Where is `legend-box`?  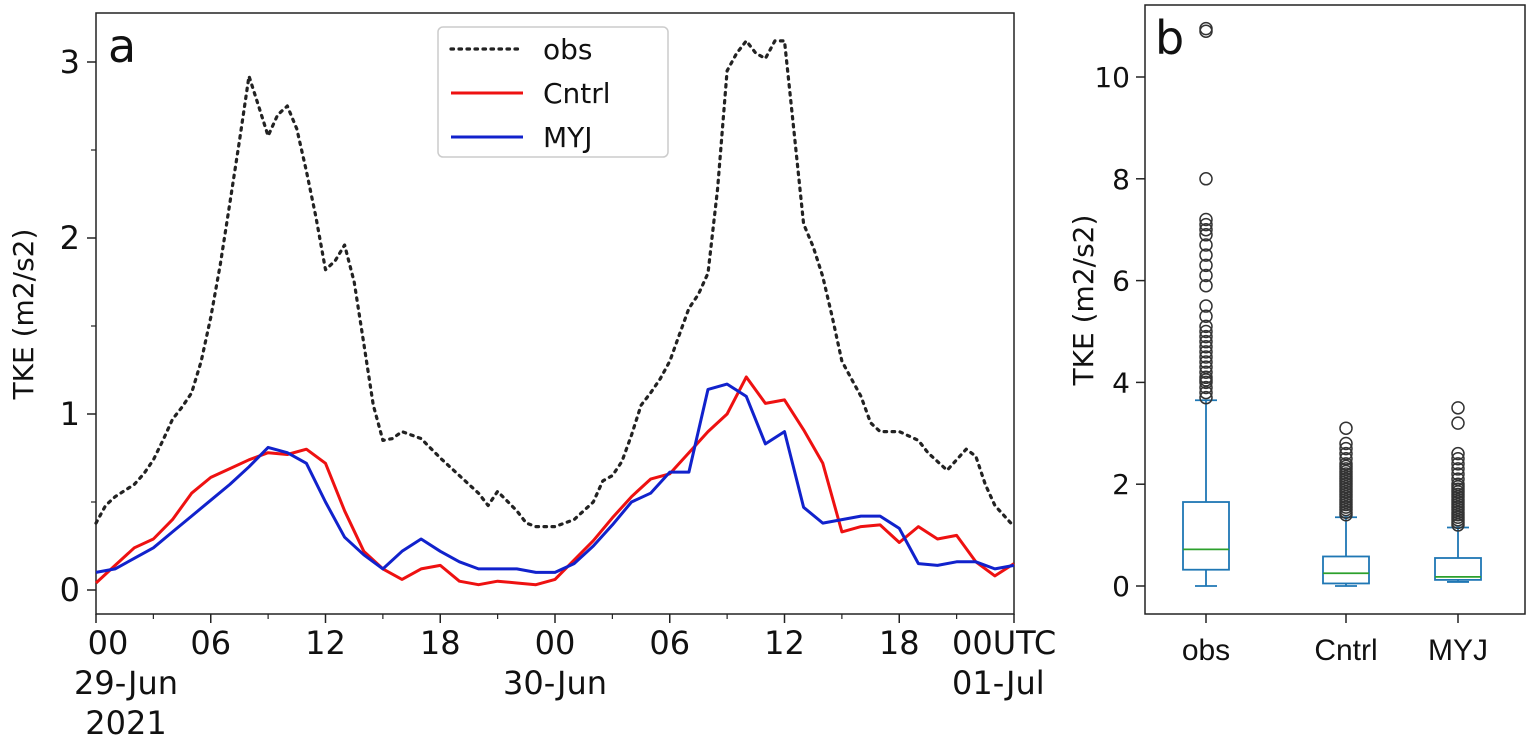 legend-box is located at coordinates (553, 92).